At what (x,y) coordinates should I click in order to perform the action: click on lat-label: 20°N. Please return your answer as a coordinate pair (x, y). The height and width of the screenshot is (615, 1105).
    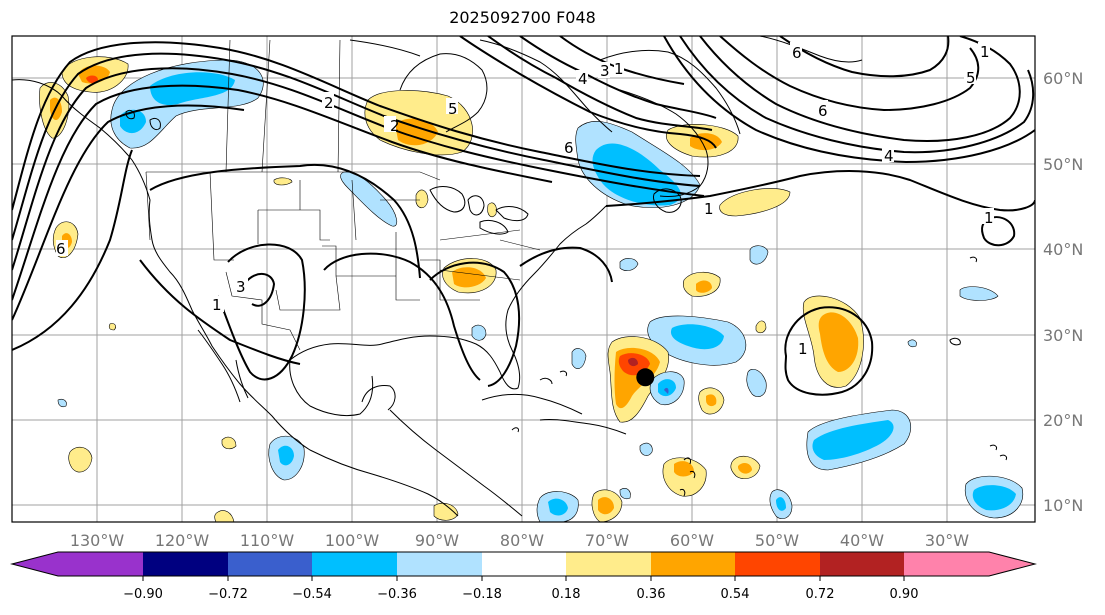
    Looking at the image, I should click on (1063, 420).